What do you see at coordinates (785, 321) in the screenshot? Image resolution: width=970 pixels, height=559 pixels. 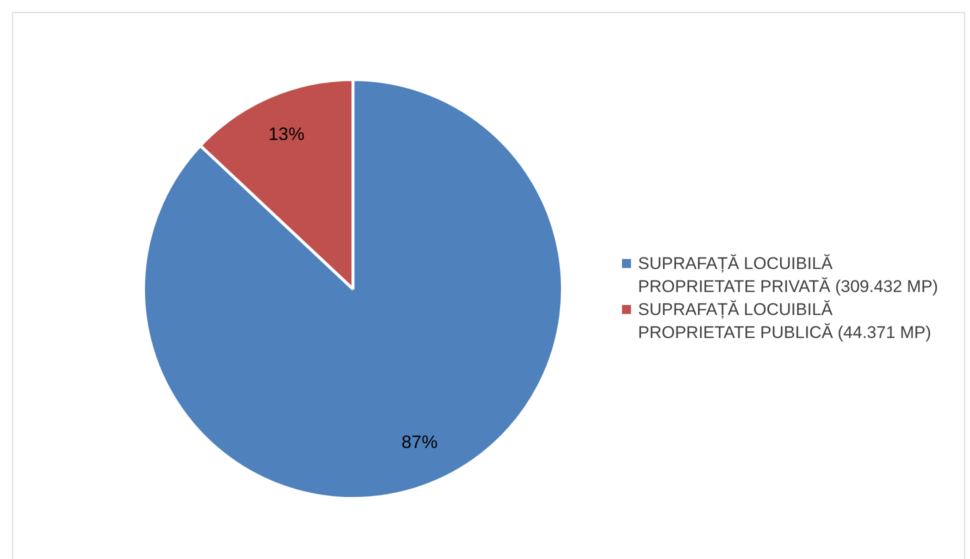 I see `legend-label: SUPRAFAȚĂ LOCUIBILĂ PROPRIETATE PUBLICĂ (44.371 MP)` at bounding box center [785, 321].